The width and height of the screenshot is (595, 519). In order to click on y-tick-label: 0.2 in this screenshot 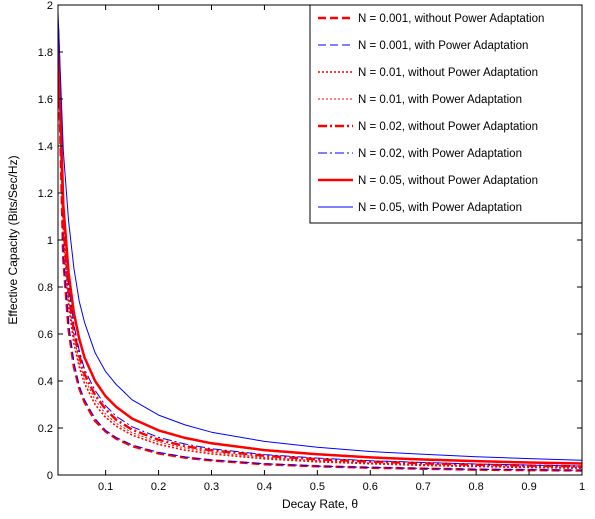, I will do `click(45, 429)`.